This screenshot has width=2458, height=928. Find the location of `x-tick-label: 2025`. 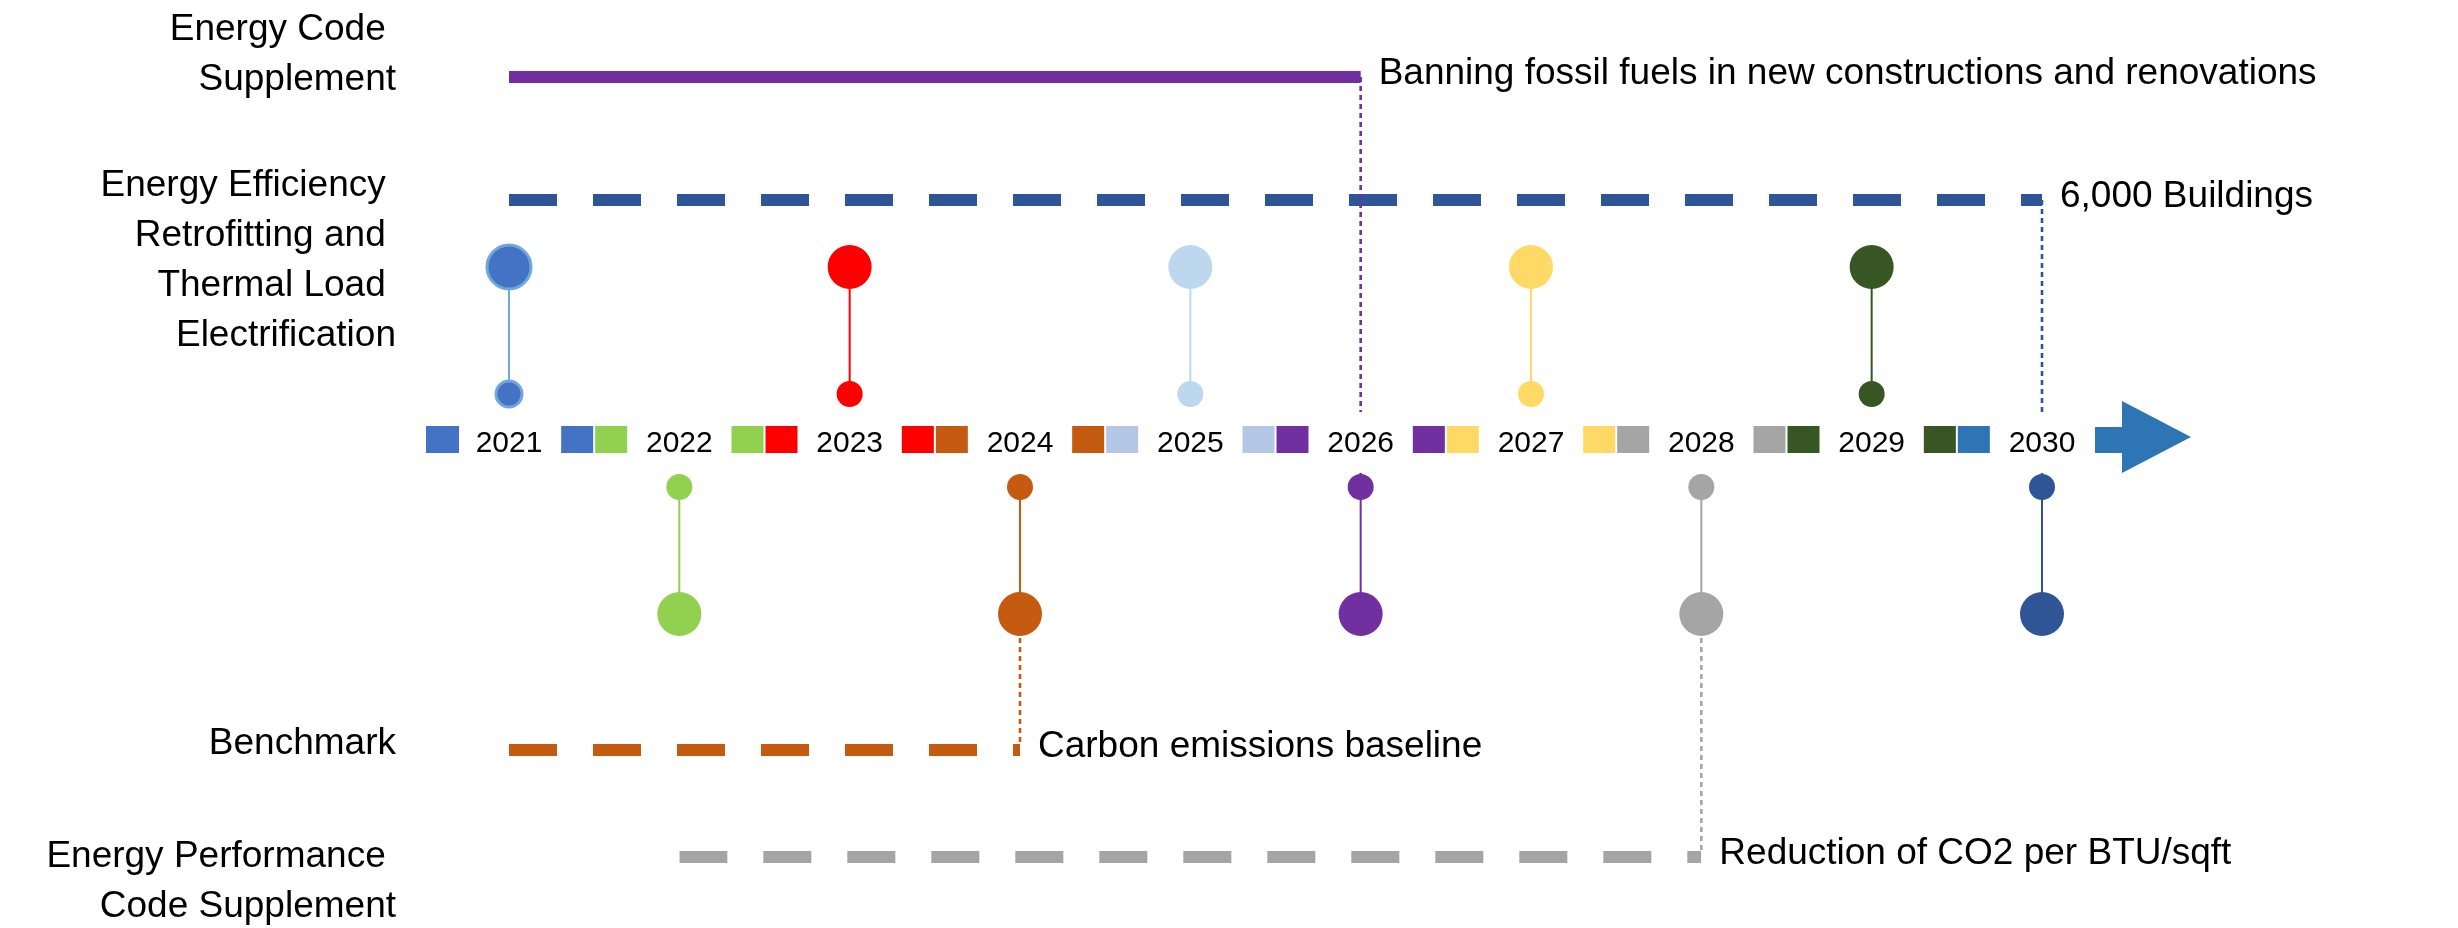

x-tick-label: 2025 is located at coordinates (1190, 441).